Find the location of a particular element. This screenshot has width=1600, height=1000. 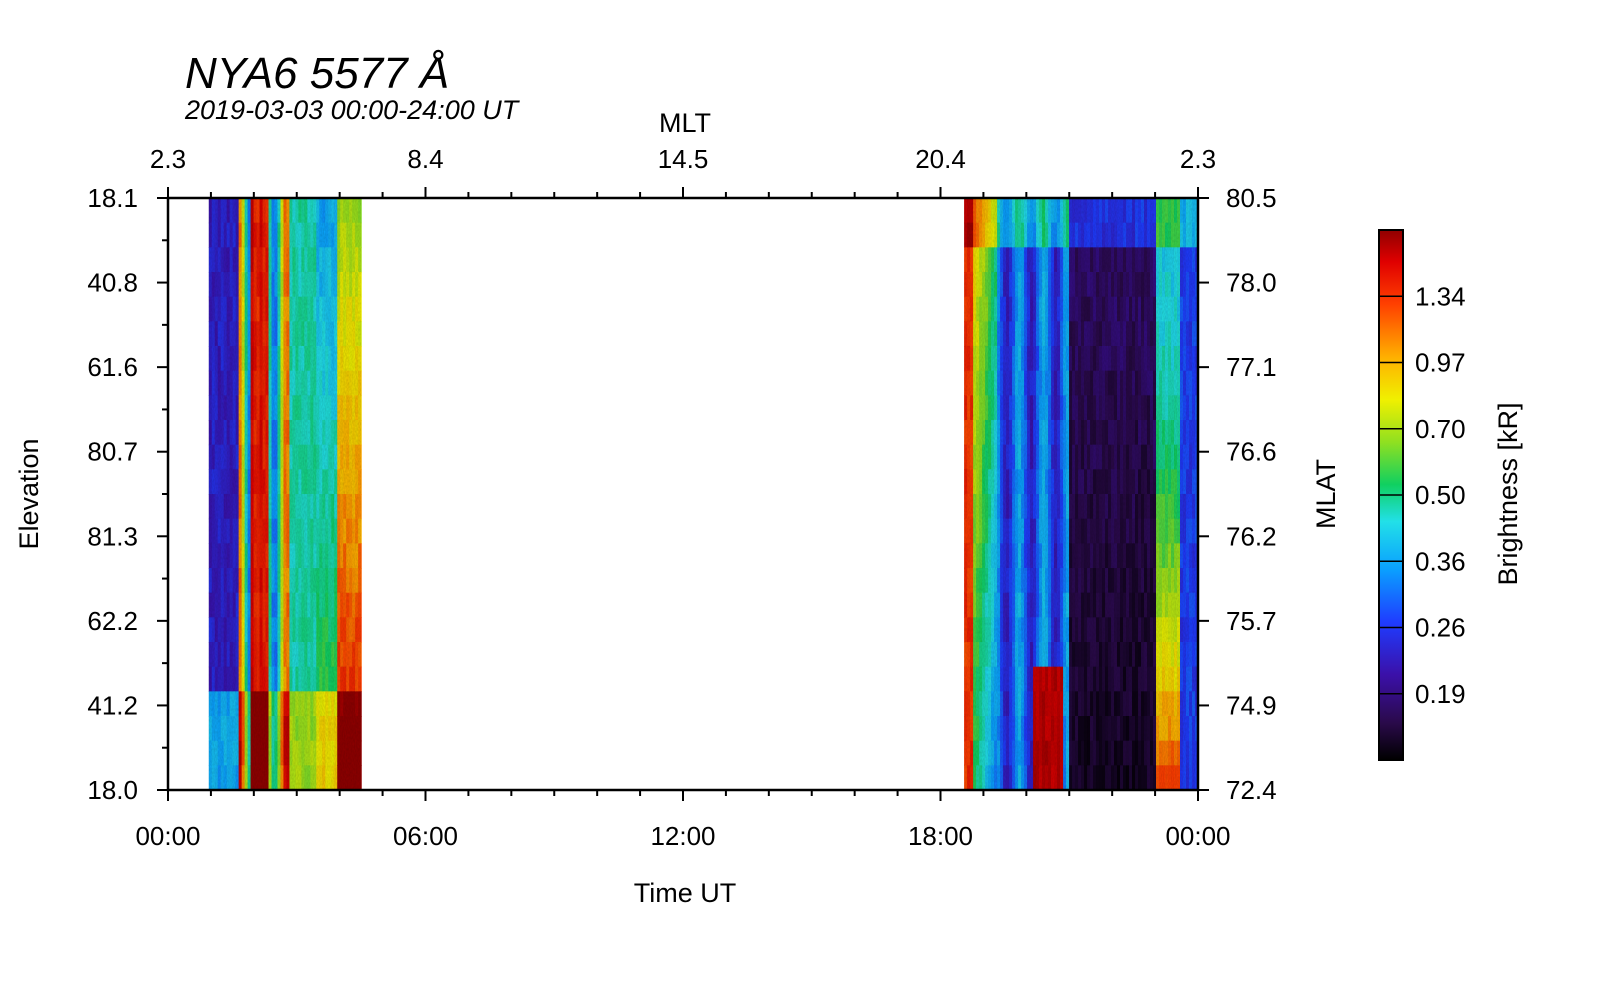

chart-subtitle: 2019-03-03 00:00-24:00 UT is located at coordinates (352, 110).